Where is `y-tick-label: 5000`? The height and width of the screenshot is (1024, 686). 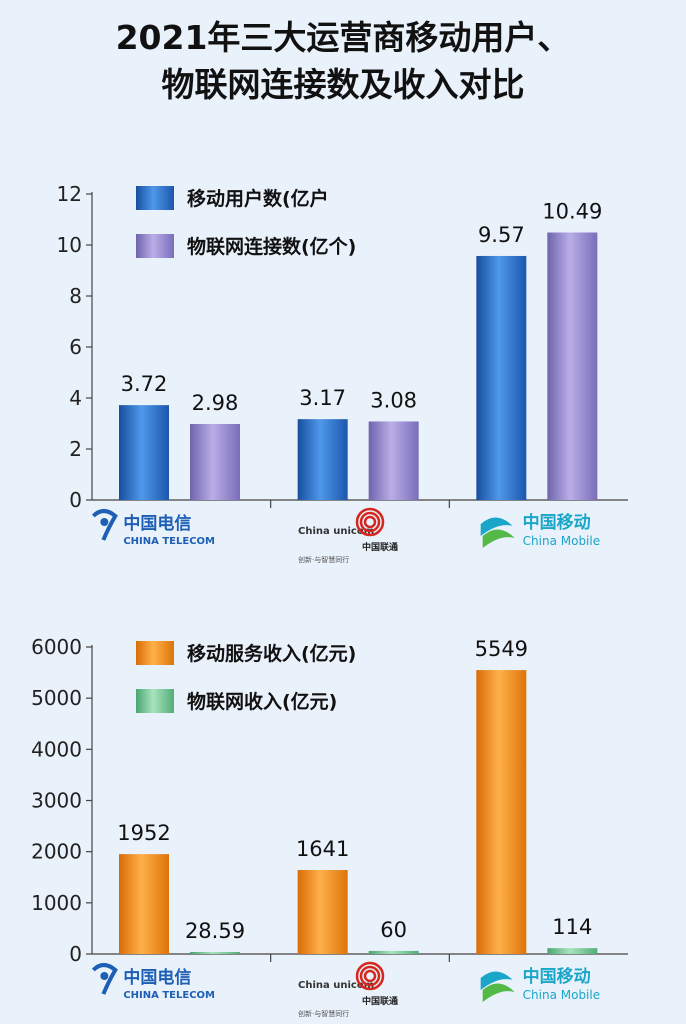
y-tick-label: 5000 is located at coordinates (56, 698).